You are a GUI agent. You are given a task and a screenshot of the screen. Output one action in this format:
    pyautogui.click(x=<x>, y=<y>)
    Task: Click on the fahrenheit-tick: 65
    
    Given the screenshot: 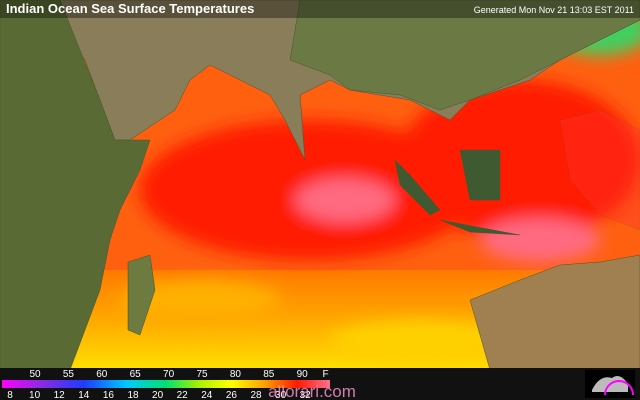 What is the action you would take?
    pyautogui.click(x=136, y=374)
    